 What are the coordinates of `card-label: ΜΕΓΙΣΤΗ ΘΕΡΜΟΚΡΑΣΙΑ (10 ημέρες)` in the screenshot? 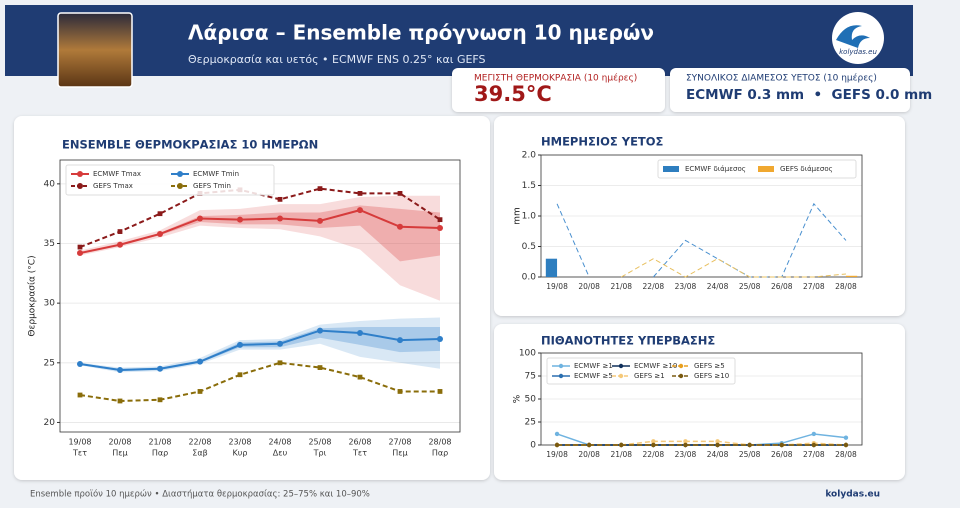 It's located at (555, 78).